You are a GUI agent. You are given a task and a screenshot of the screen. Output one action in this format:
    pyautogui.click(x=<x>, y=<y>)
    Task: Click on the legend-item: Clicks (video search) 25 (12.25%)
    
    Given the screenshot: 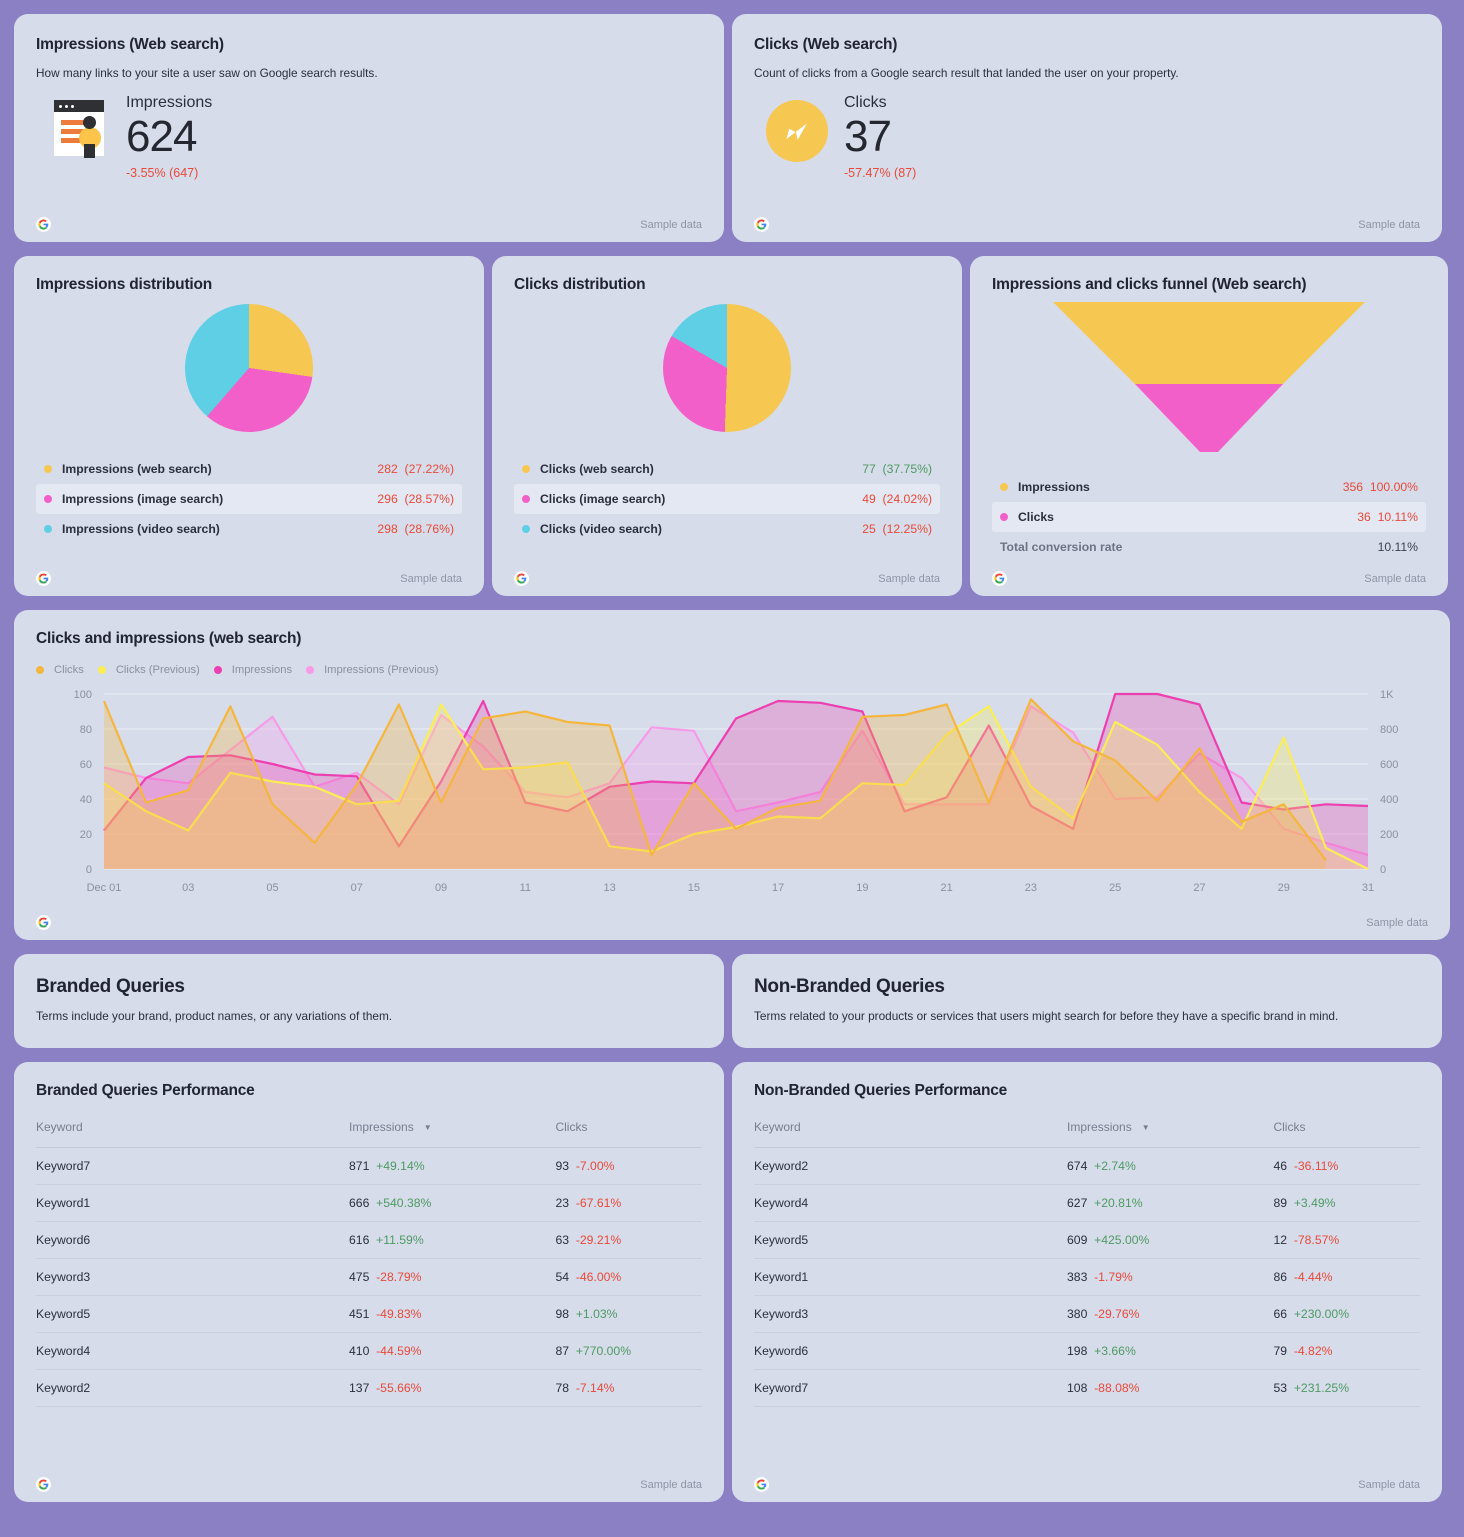 What is the action you would take?
    pyautogui.click(x=727, y=529)
    